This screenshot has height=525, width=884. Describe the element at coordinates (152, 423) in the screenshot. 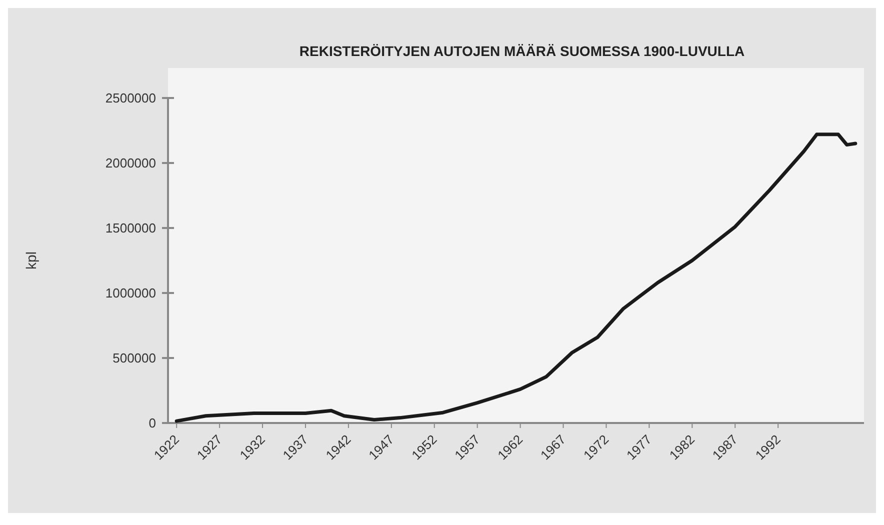

I see `y-tick-label: 0` at that location.